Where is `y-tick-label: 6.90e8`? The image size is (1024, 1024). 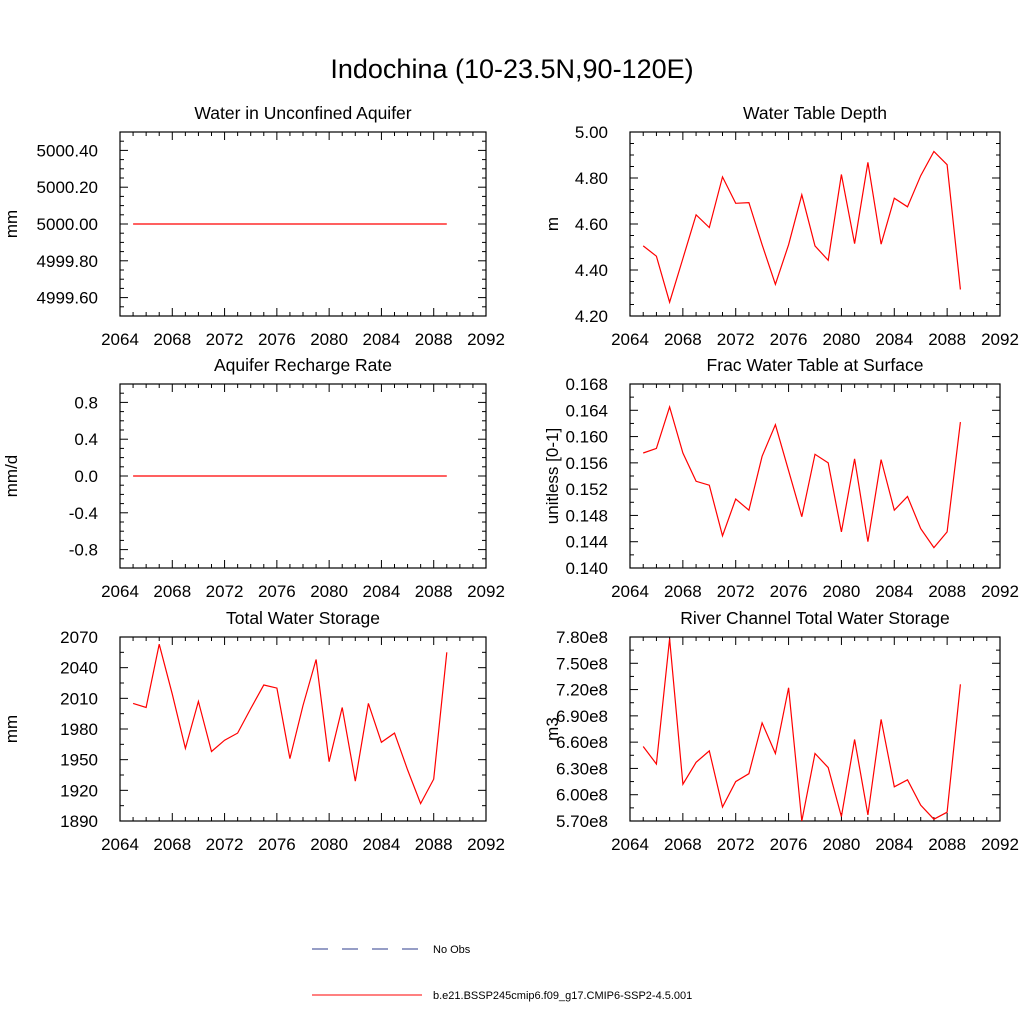 y-tick-label: 6.90e8 is located at coordinates (582, 716).